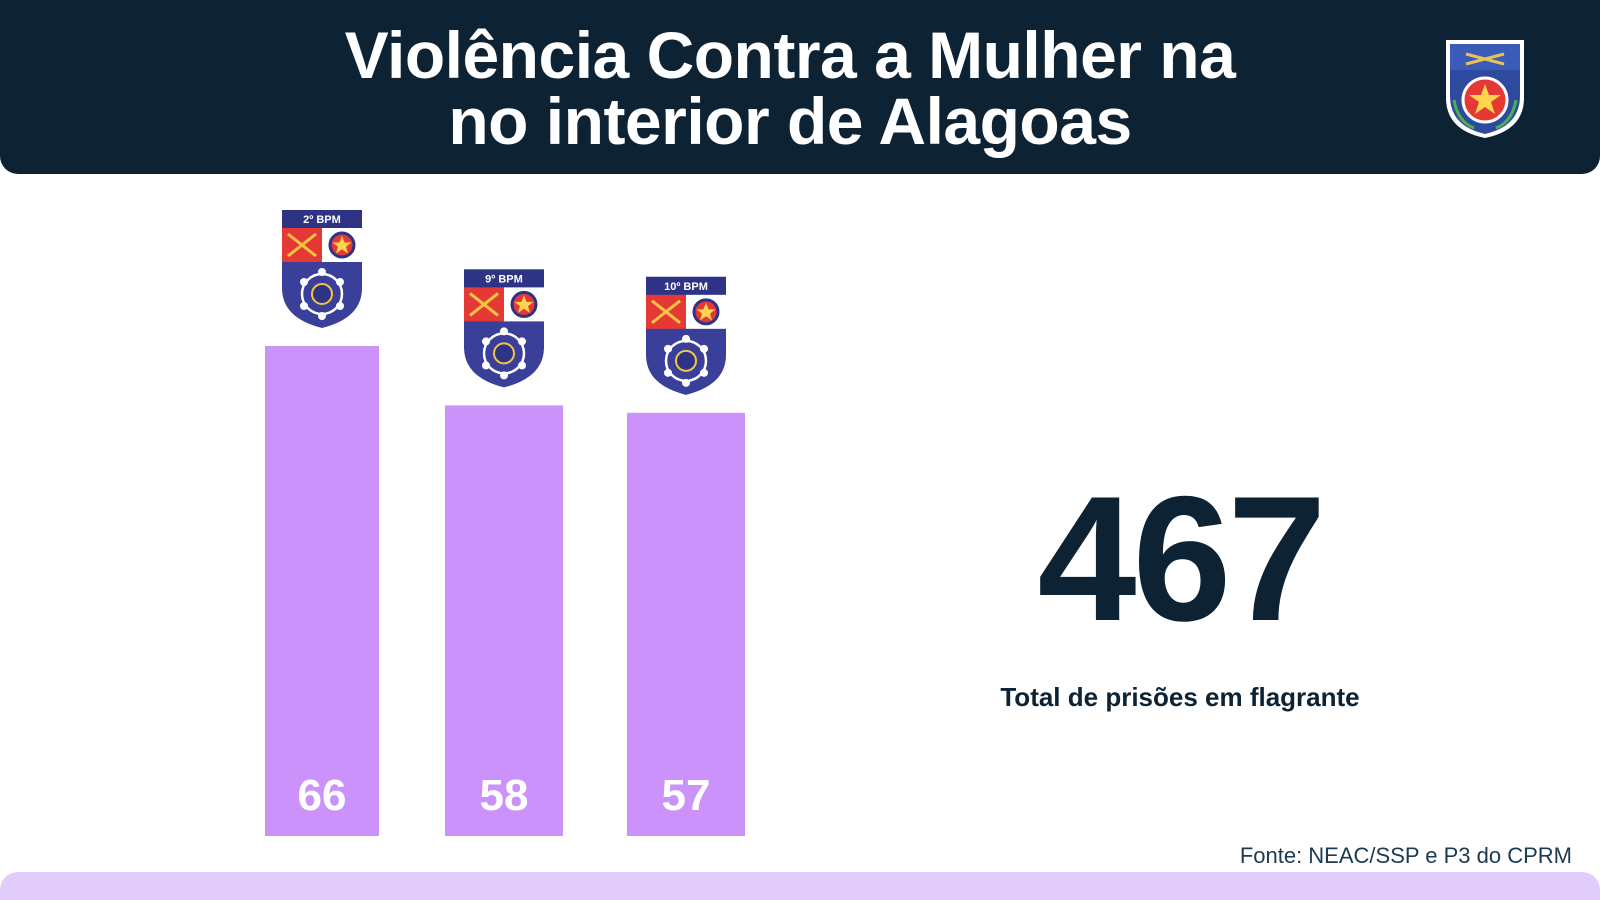  Describe the element at coordinates (1180, 697) in the screenshot. I see `total-arrests-label: Total de prisões em flagrante` at that location.